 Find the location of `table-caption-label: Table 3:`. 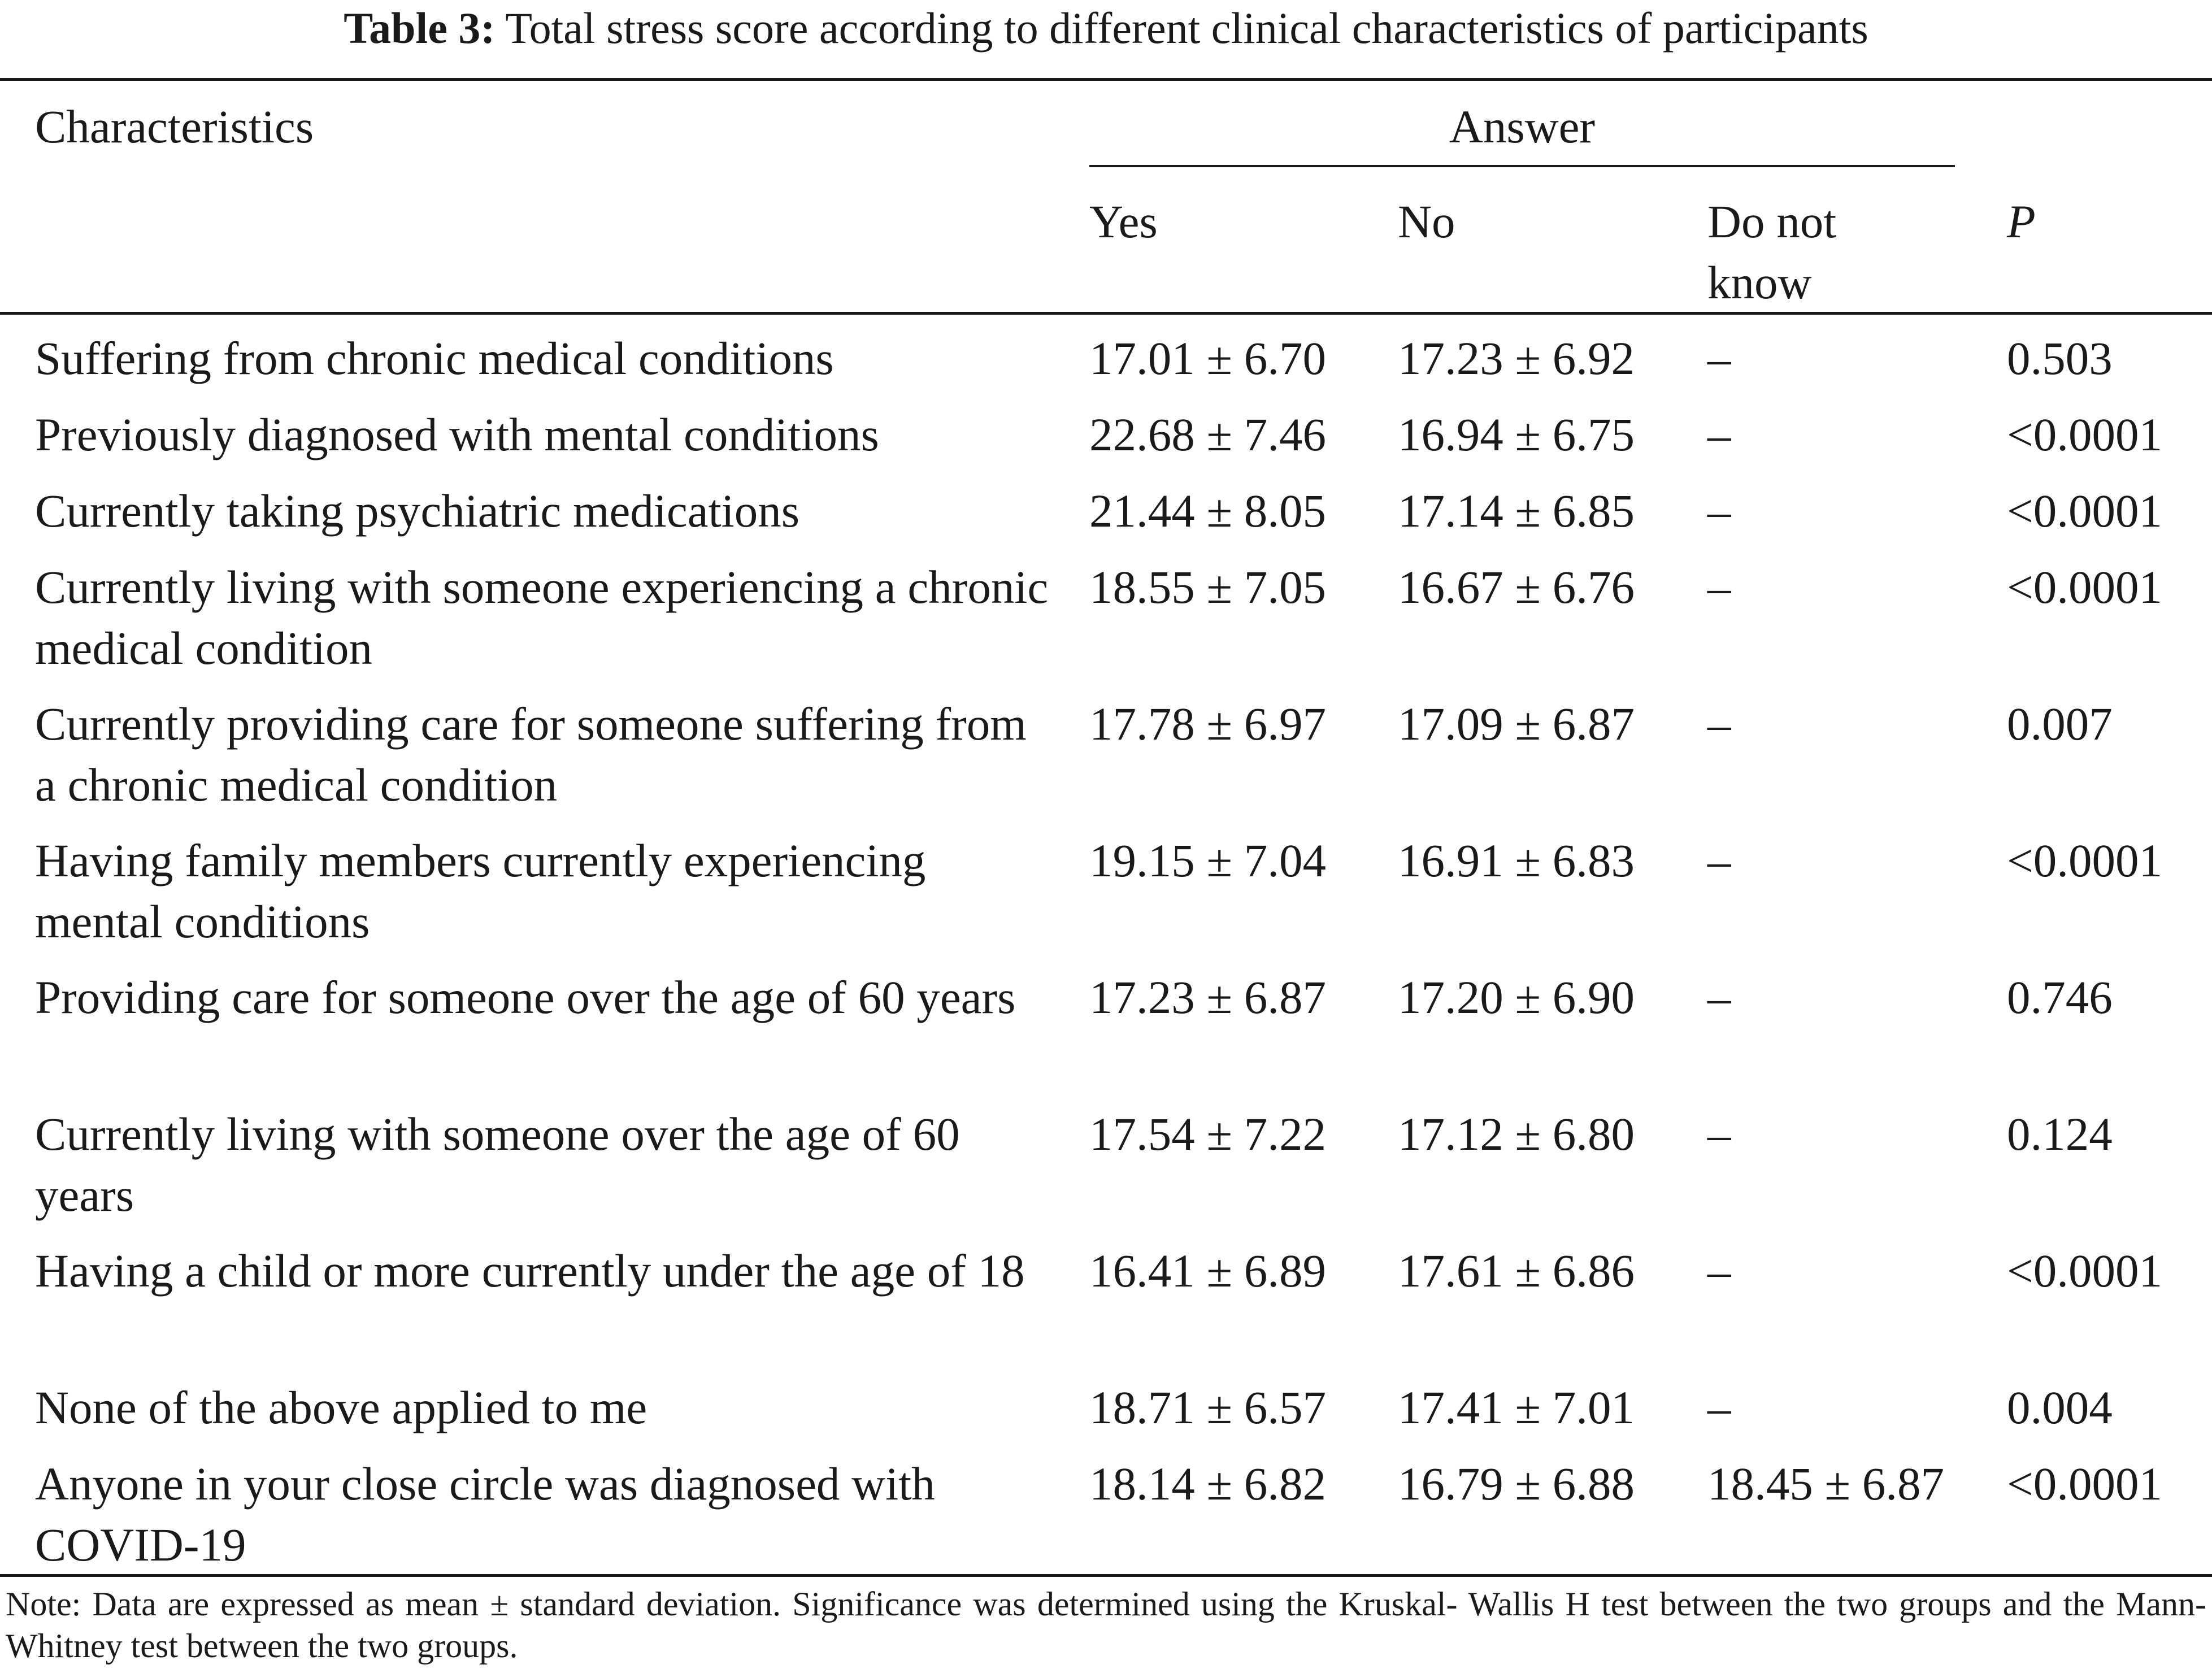

table-caption-label: Table 3: is located at coordinates (420, 28).